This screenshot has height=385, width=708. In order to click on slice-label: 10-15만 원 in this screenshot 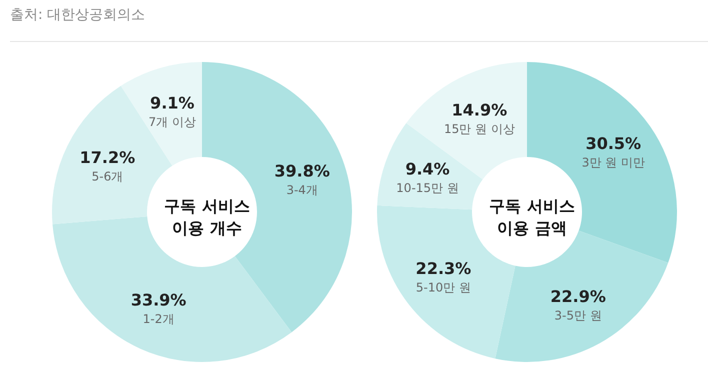, I will do `click(427, 187)`.